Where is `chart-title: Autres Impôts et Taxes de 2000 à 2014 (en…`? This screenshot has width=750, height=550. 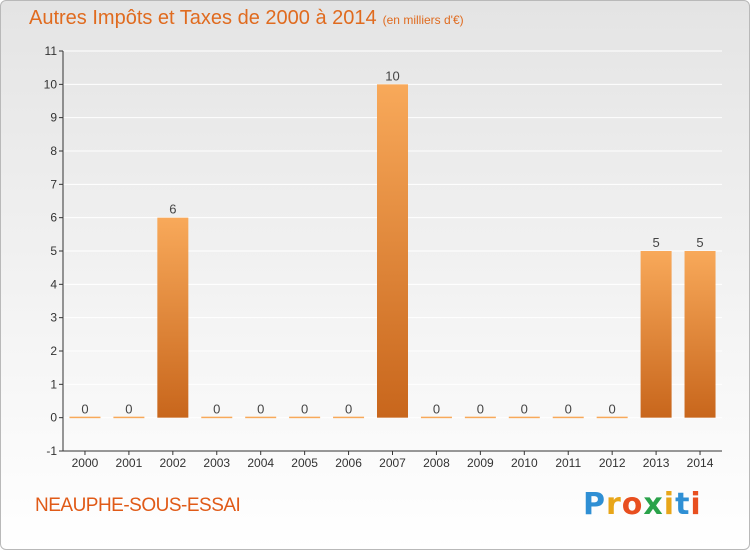 chart-title: Autres Impôts et Taxes de 2000 à 2014 (en… is located at coordinates (246, 18).